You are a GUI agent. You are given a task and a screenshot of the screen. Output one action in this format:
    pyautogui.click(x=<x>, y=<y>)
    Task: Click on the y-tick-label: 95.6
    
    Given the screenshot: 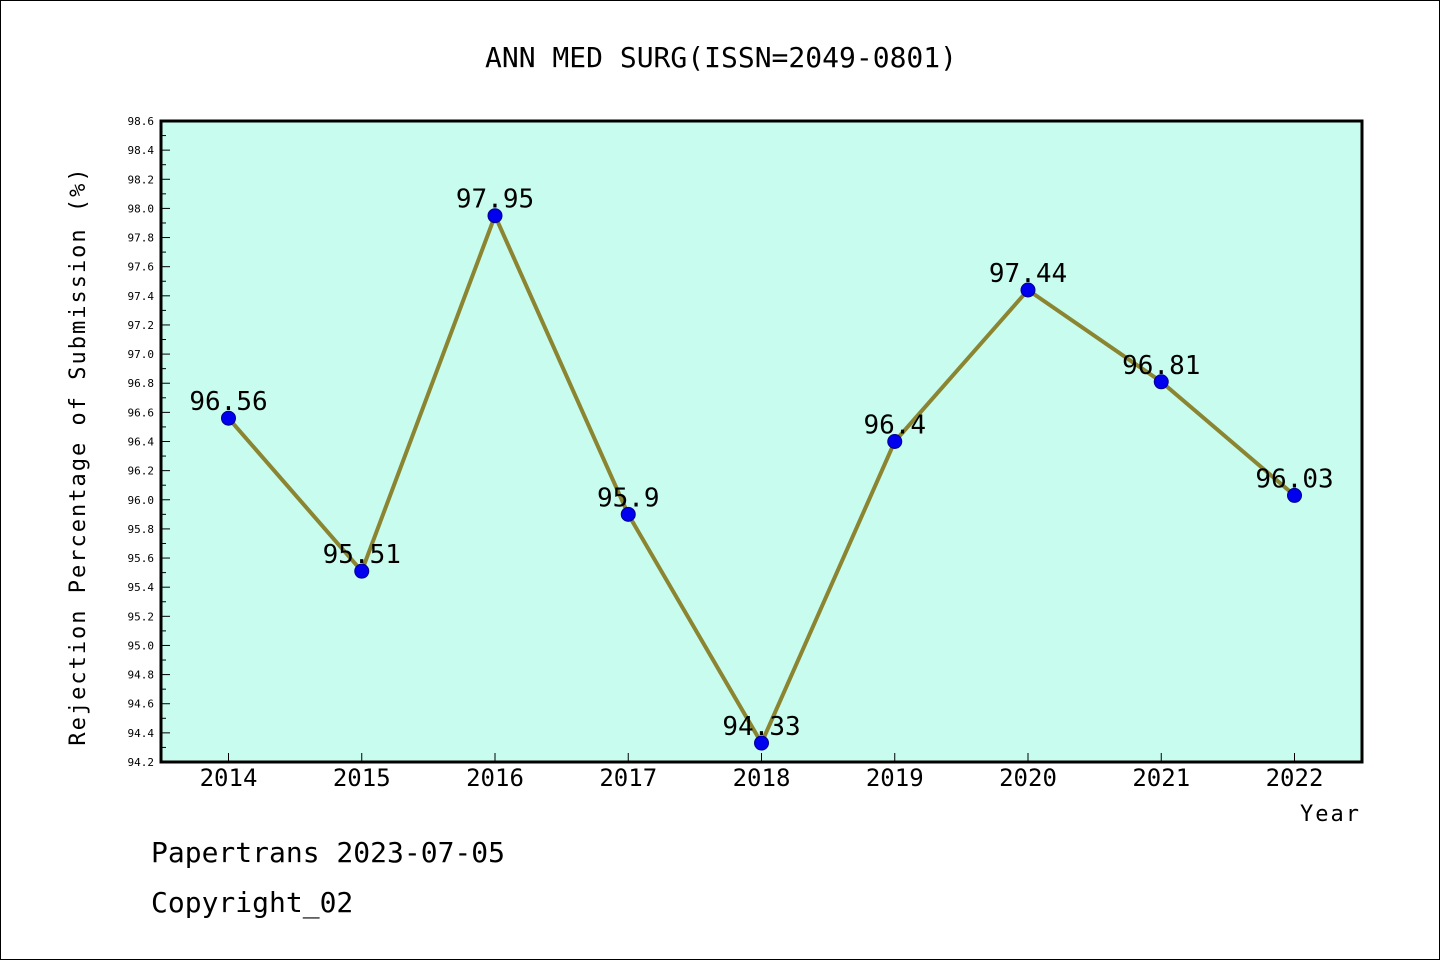 What is the action you would take?
    pyautogui.click(x=141, y=558)
    